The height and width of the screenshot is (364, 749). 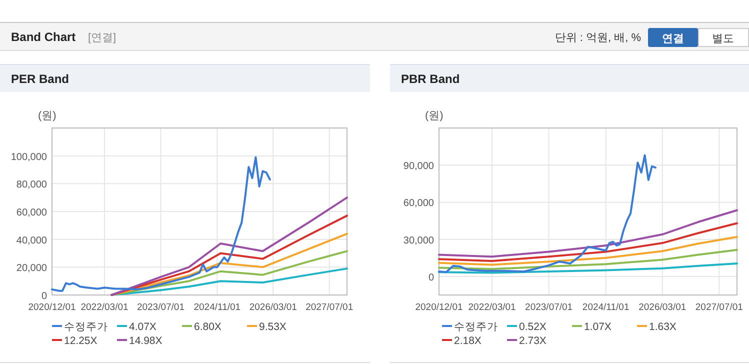 What do you see at coordinates (29, 157) in the screenshot?
I see `y-tick-label: 100,000` at bounding box center [29, 157].